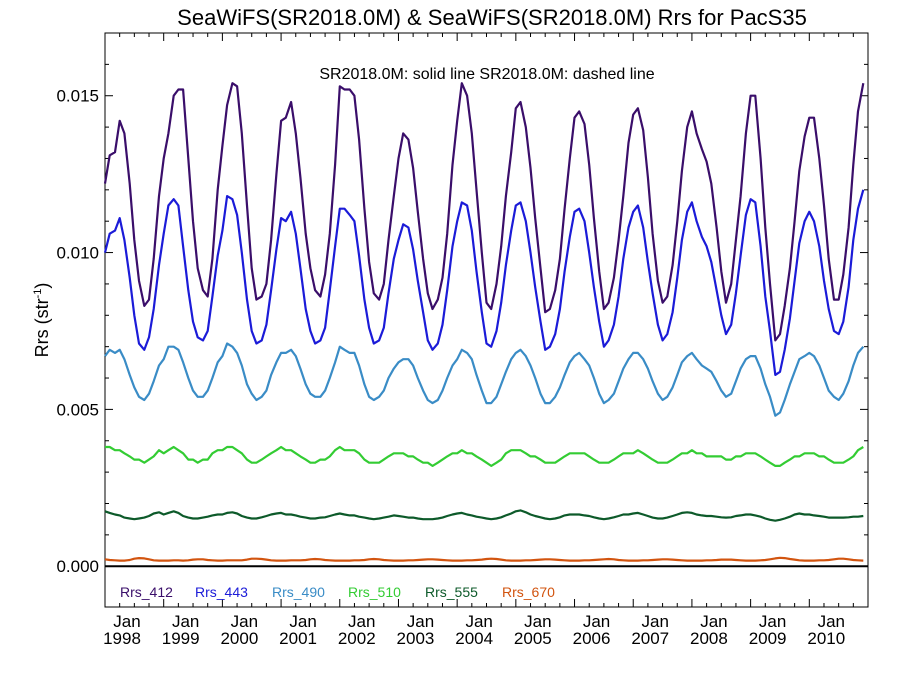 This screenshot has height=675, width=900. I want to click on legend-entry-rrs-443: Rrs_443, so click(221, 592).